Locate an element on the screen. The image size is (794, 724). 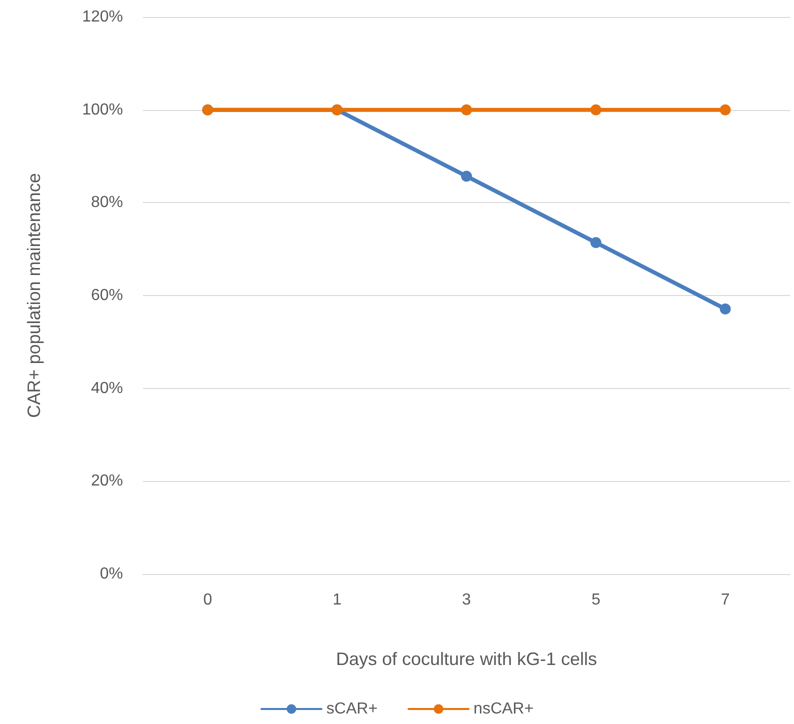
y-tick-label: 120% is located at coordinates (102, 17).